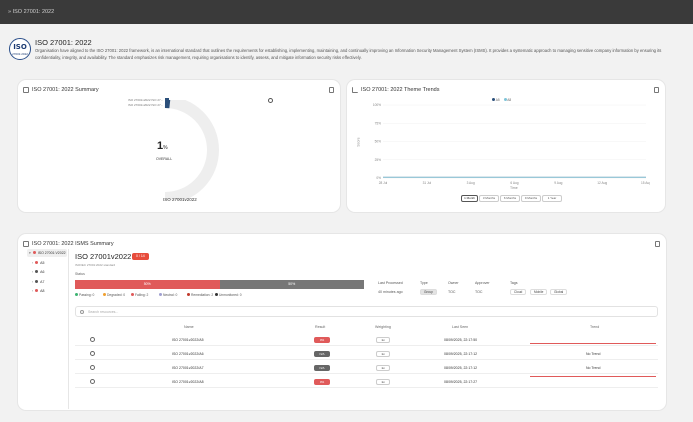 The width and height of the screenshot is (693, 422). Describe the element at coordinates (87, 295) in the screenshot. I see `legend-label: Passing: 0` at that location.